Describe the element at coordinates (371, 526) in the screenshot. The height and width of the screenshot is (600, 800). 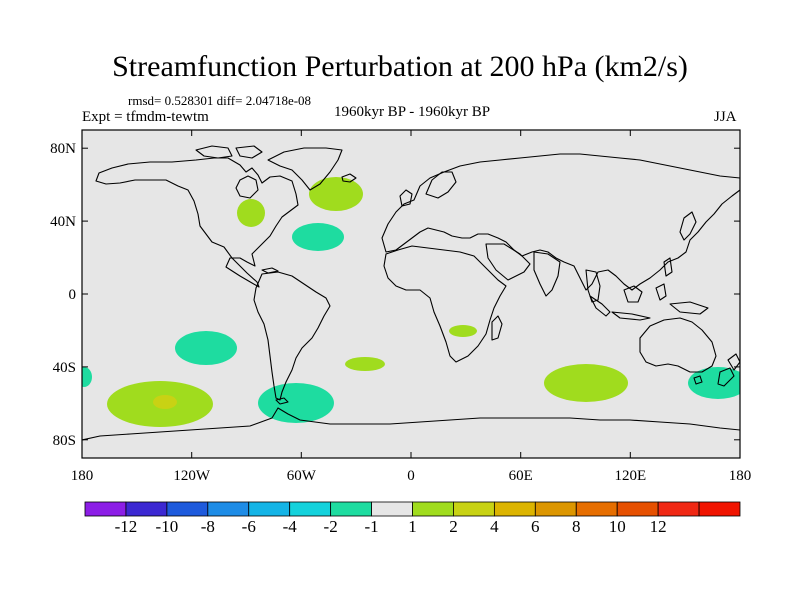
I see `colorbar-label: -1` at that location.